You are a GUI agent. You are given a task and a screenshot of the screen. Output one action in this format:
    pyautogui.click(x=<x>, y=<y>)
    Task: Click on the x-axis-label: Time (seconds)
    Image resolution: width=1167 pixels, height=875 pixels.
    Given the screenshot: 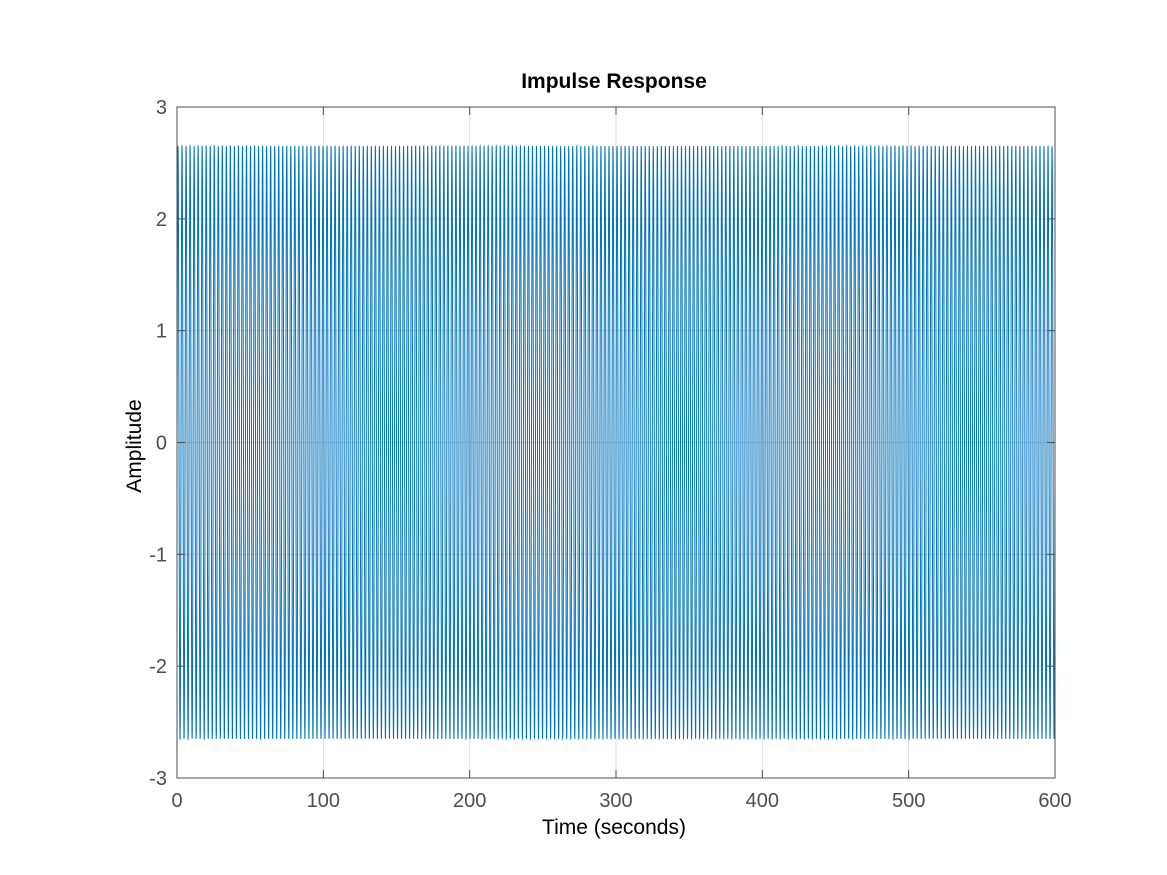 What is the action you would take?
    pyautogui.click(x=614, y=827)
    